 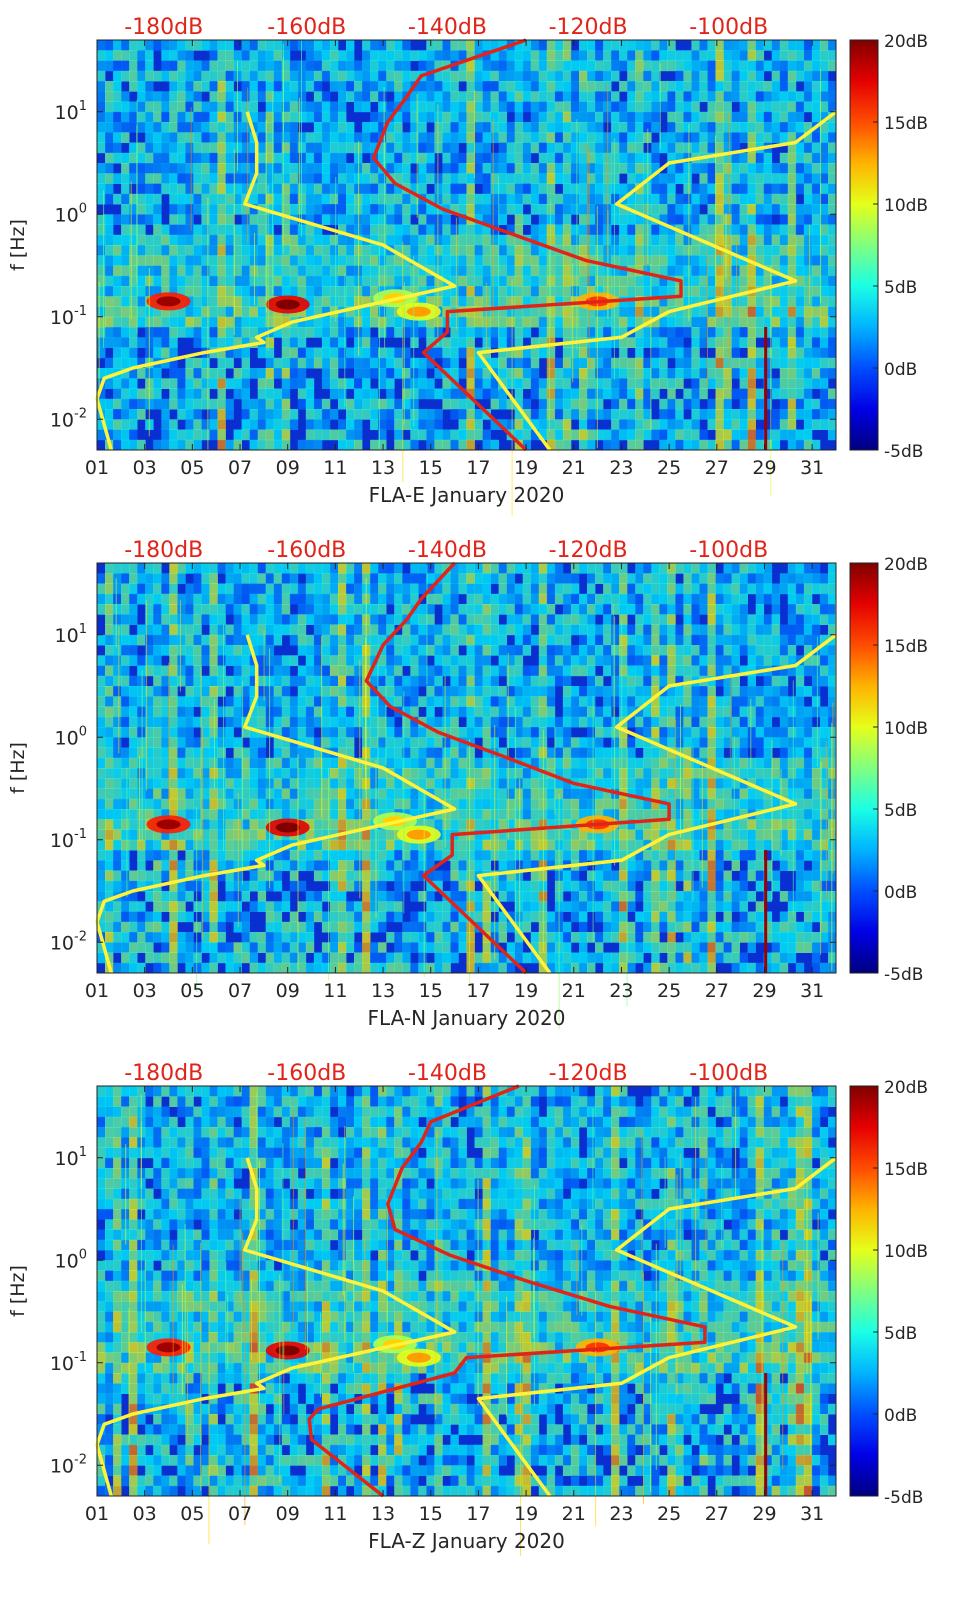 I want to click on x-axis-label: FLA-Z January 2020, so click(x=466, y=1541).